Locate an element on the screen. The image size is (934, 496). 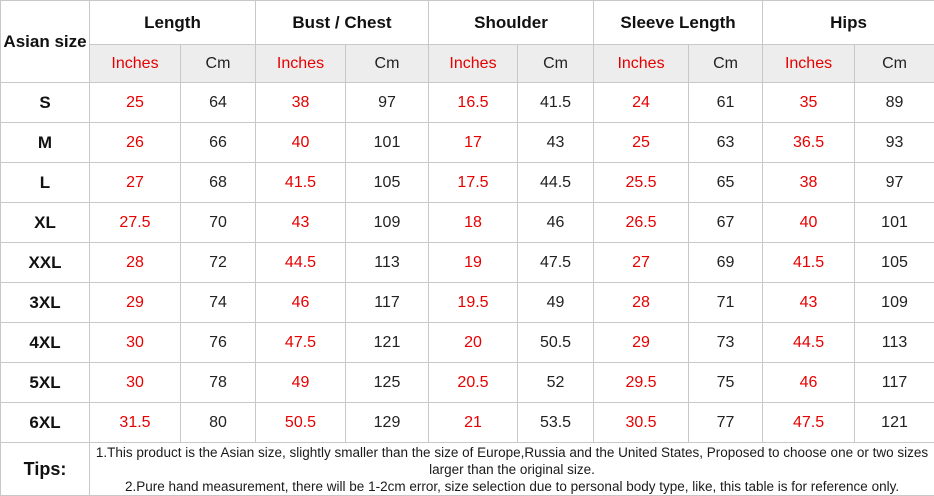
inches-value: 29.5 is located at coordinates (641, 383).